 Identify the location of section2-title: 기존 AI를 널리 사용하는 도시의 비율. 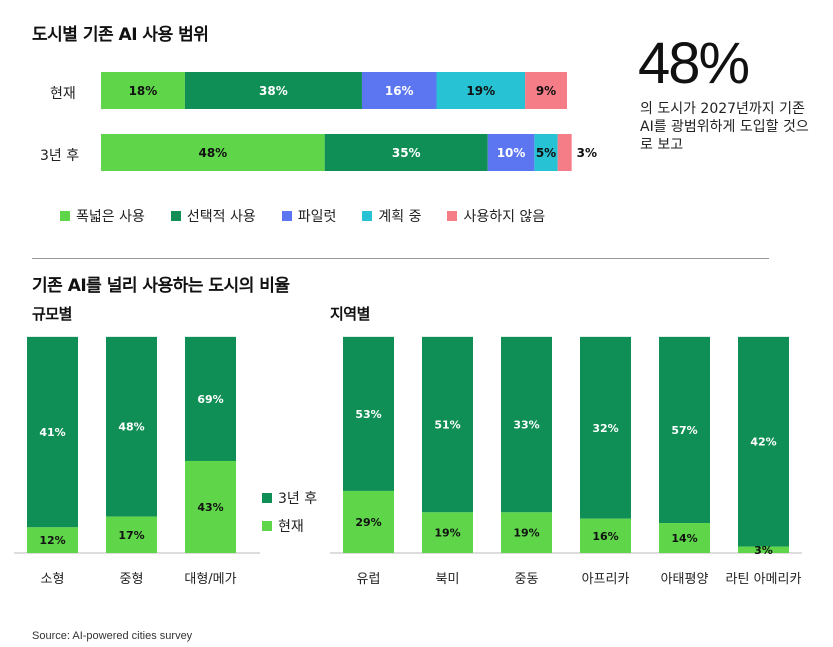
(161, 286).